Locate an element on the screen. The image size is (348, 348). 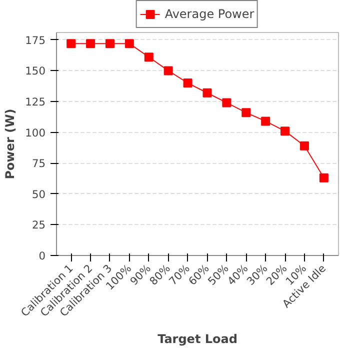
y-tick-label: 125 is located at coordinates (35, 101).